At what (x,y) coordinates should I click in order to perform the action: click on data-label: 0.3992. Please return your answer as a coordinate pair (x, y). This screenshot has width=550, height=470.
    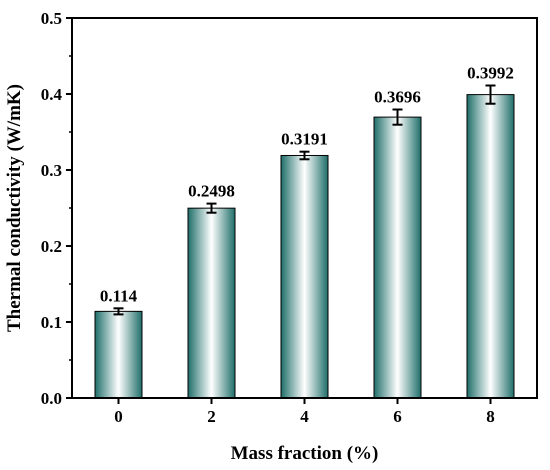
    Looking at the image, I should click on (490, 72).